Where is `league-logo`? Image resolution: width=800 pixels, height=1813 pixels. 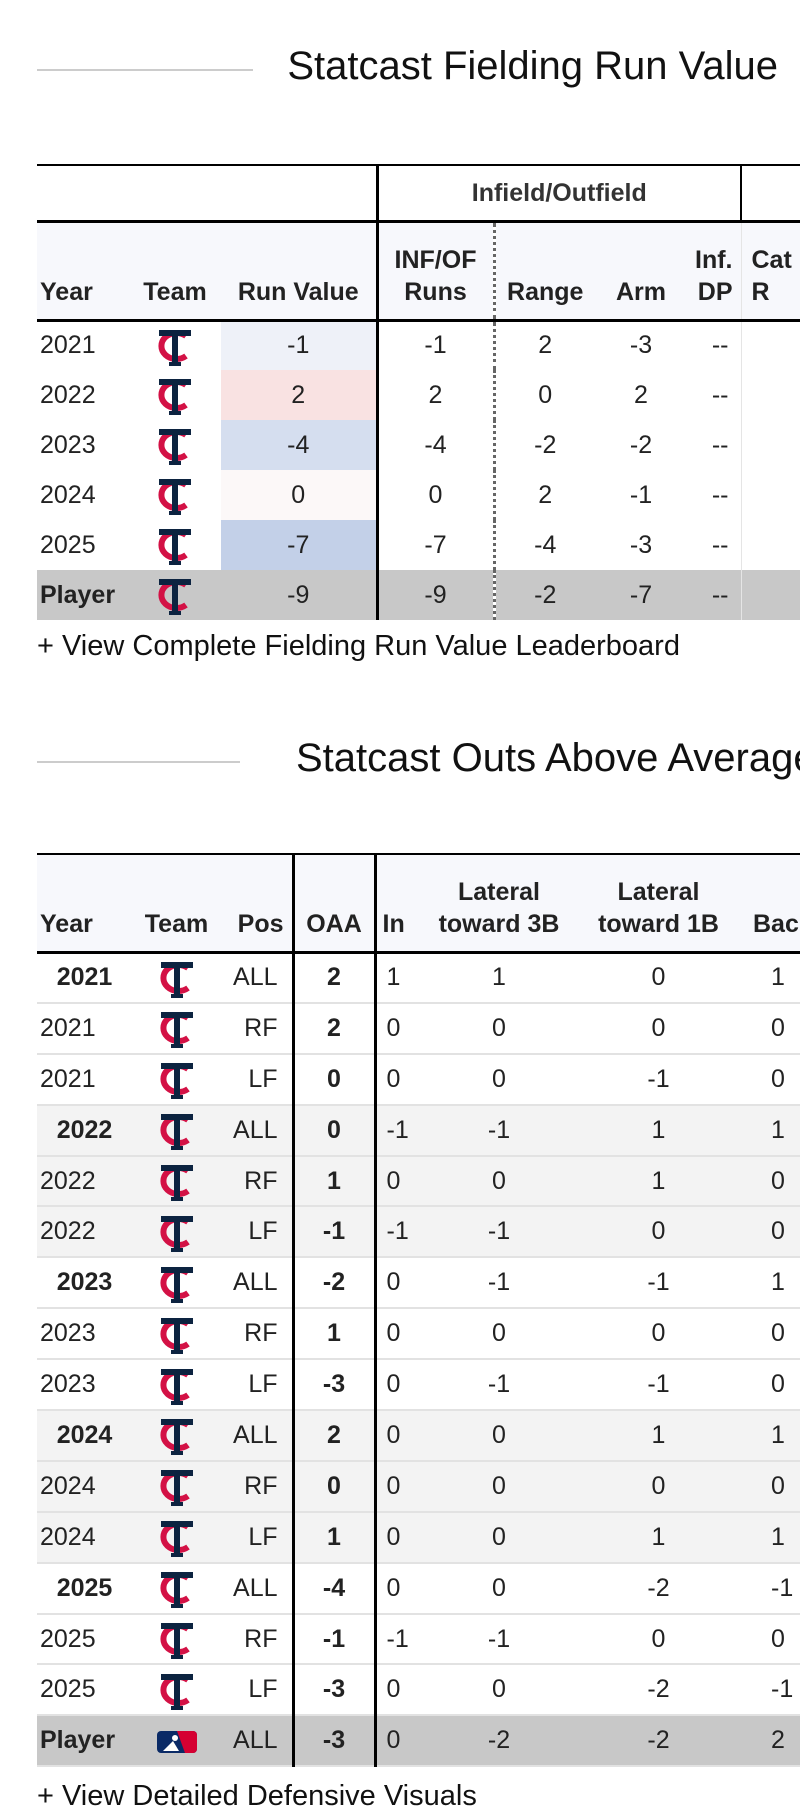
league-logo is located at coordinates (177, 1741).